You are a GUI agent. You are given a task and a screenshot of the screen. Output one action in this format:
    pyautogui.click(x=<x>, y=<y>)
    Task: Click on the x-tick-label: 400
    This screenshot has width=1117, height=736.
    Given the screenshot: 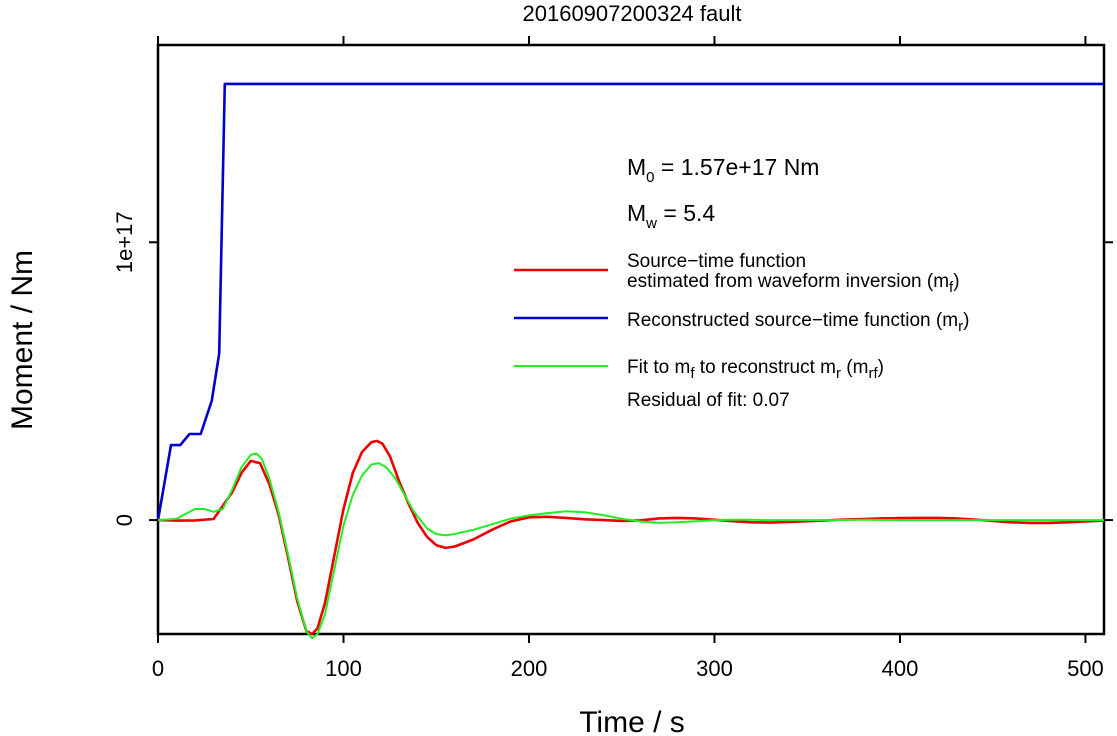 What is the action you would take?
    pyautogui.click(x=900, y=668)
    